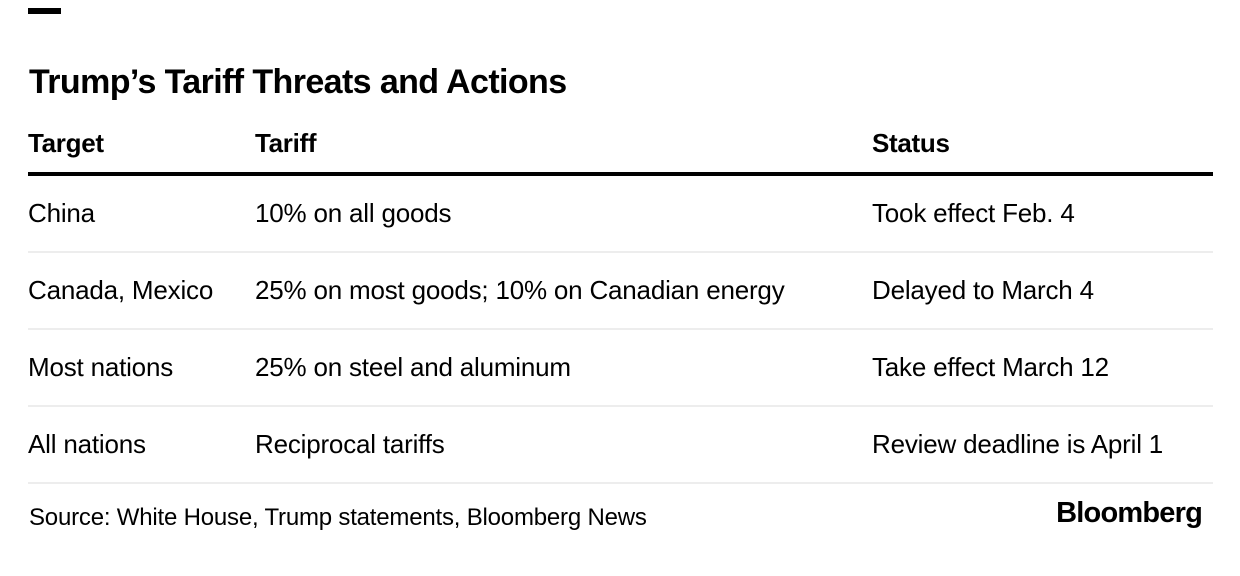 This screenshot has width=1240, height=576. I want to click on cell-status: Took effect Feb. 4, so click(973, 213).